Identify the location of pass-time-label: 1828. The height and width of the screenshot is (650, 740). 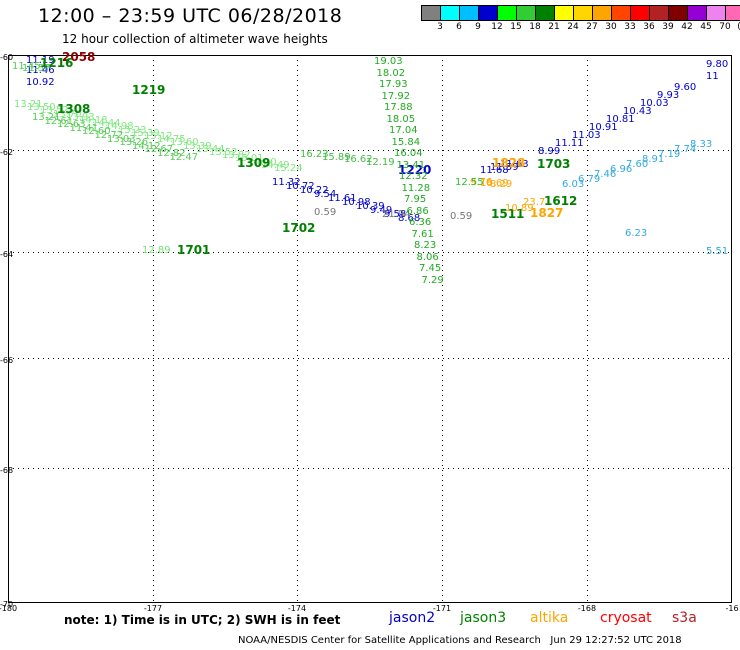
(509, 163).